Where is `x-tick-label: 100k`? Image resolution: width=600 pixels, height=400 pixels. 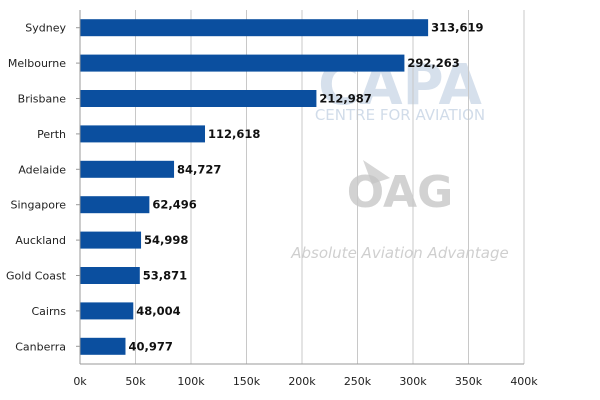 x-tick-label: 100k is located at coordinates (191, 381).